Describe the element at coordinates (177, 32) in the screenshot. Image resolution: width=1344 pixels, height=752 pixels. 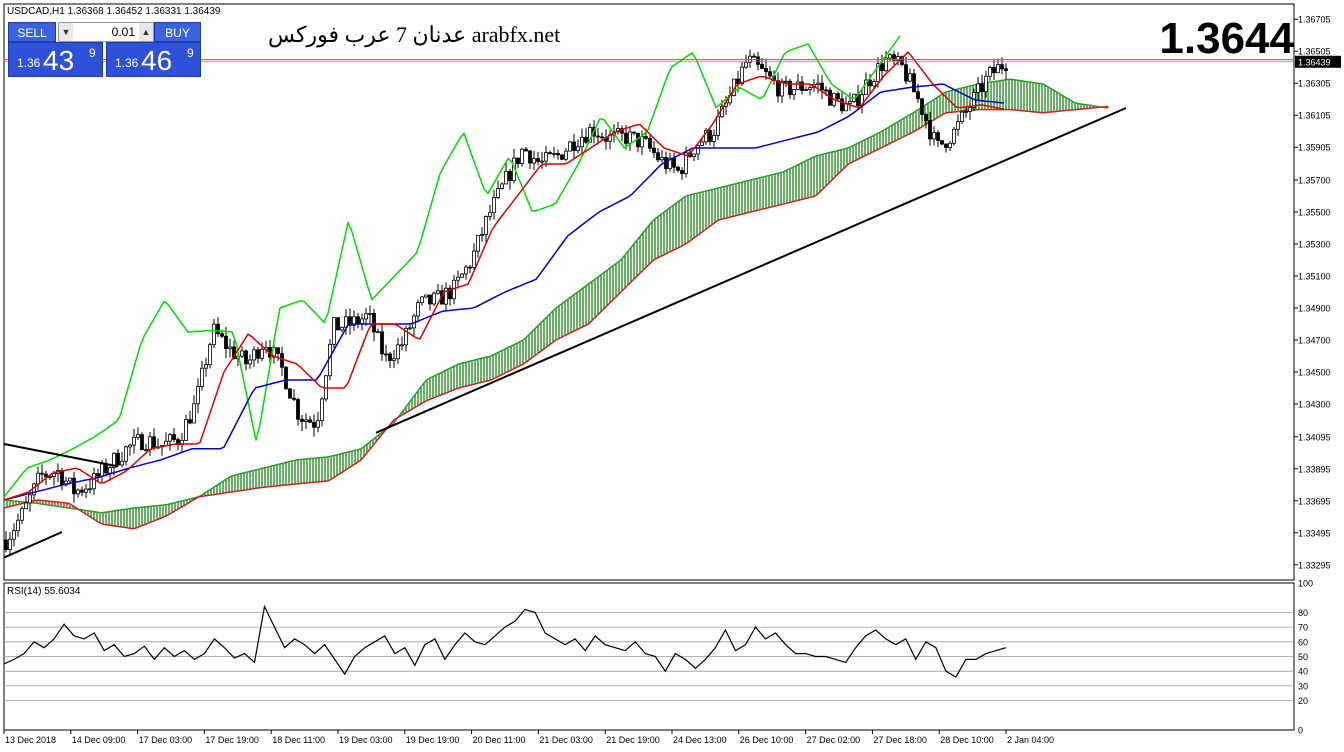
I see `buy-button: BUY` at that location.